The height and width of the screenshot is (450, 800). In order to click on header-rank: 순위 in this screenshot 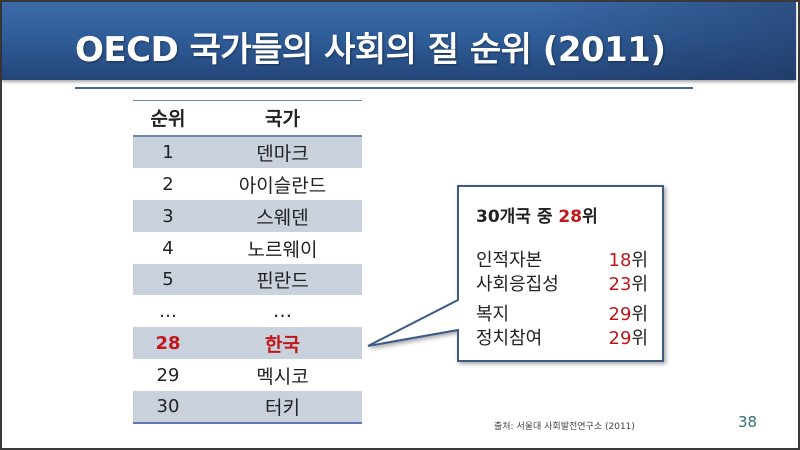, I will do `click(168, 119)`.